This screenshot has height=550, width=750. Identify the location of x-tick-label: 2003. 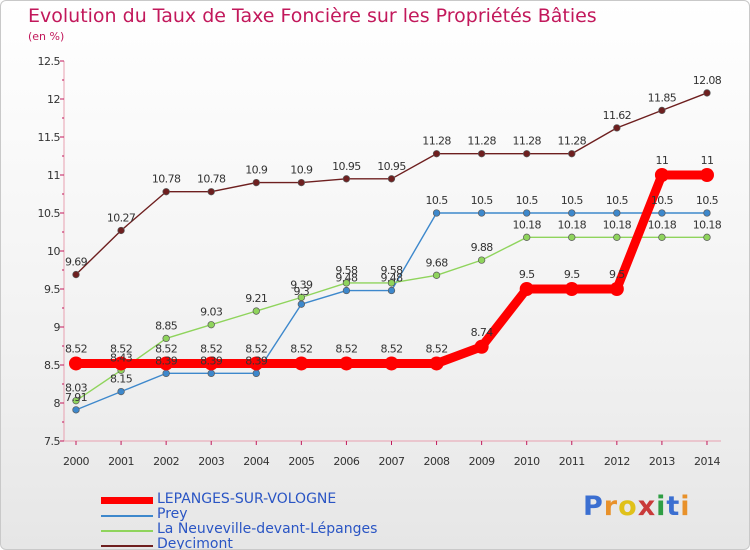
(211, 461).